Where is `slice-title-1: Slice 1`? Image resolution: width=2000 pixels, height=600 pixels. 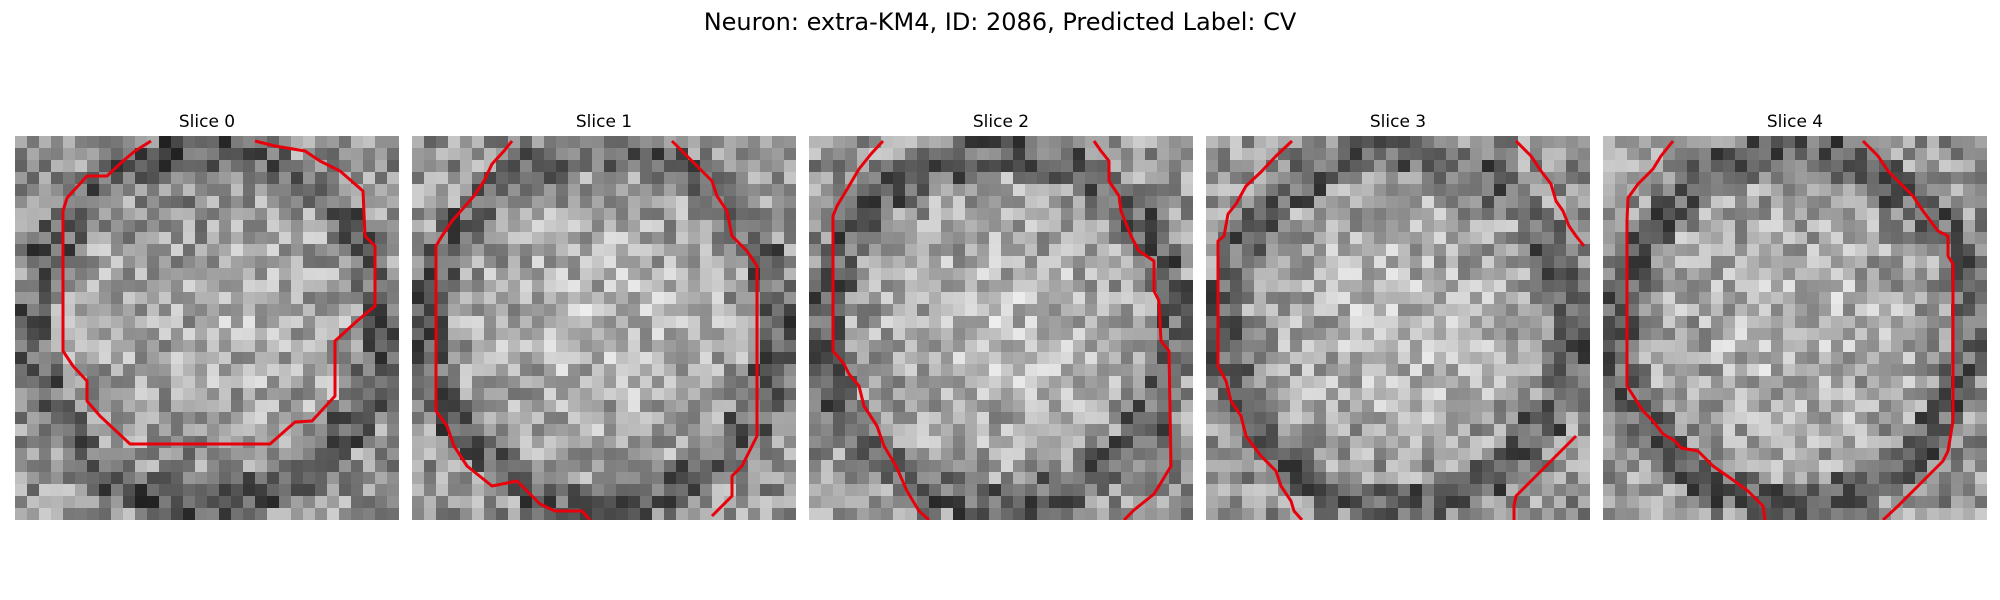
slice-title-1: Slice 1 is located at coordinates (604, 122).